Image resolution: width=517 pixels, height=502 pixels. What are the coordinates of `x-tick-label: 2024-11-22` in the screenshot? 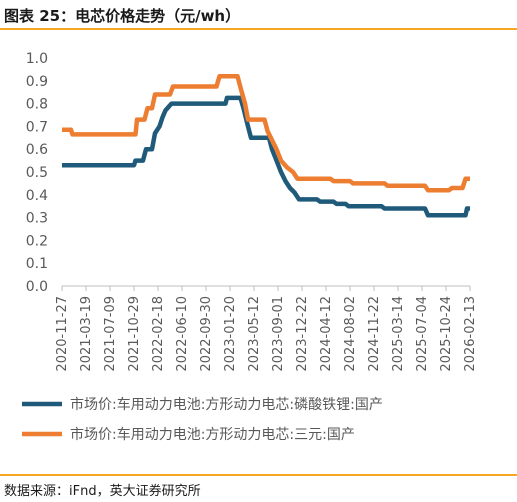 It's located at (374, 334).